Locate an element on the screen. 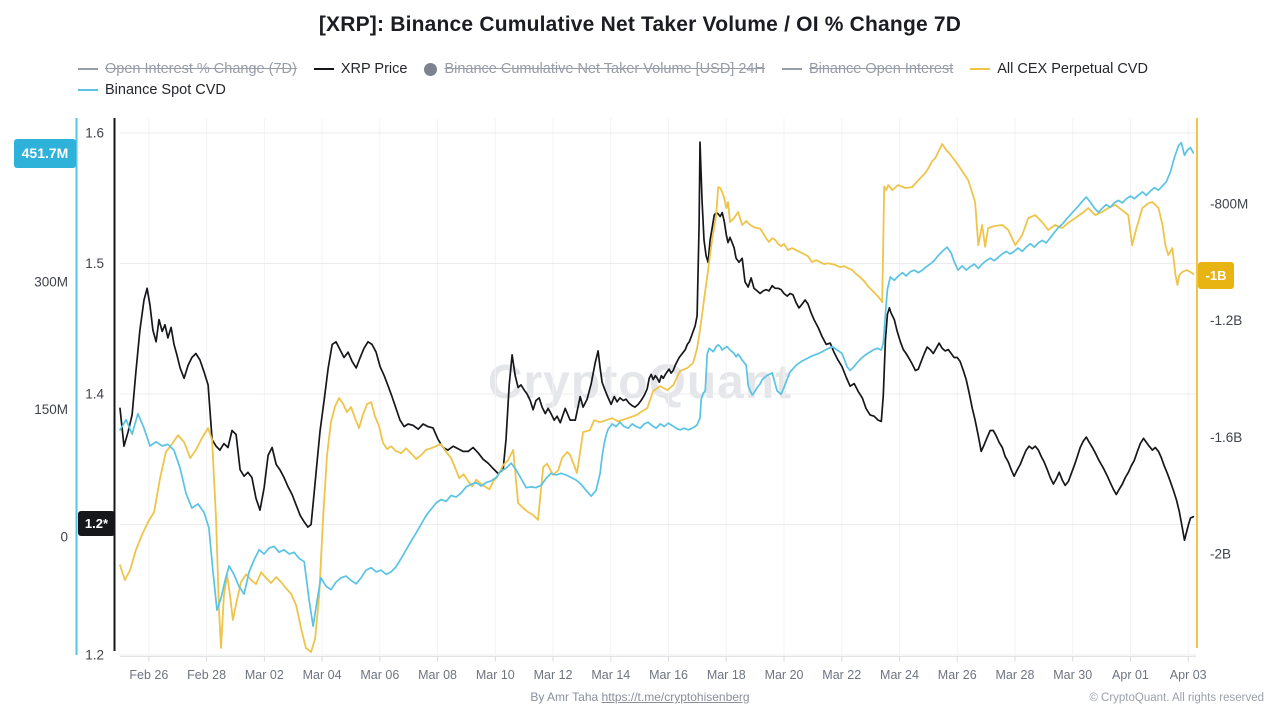  svg-text: Mar 06 is located at coordinates (379, 675).